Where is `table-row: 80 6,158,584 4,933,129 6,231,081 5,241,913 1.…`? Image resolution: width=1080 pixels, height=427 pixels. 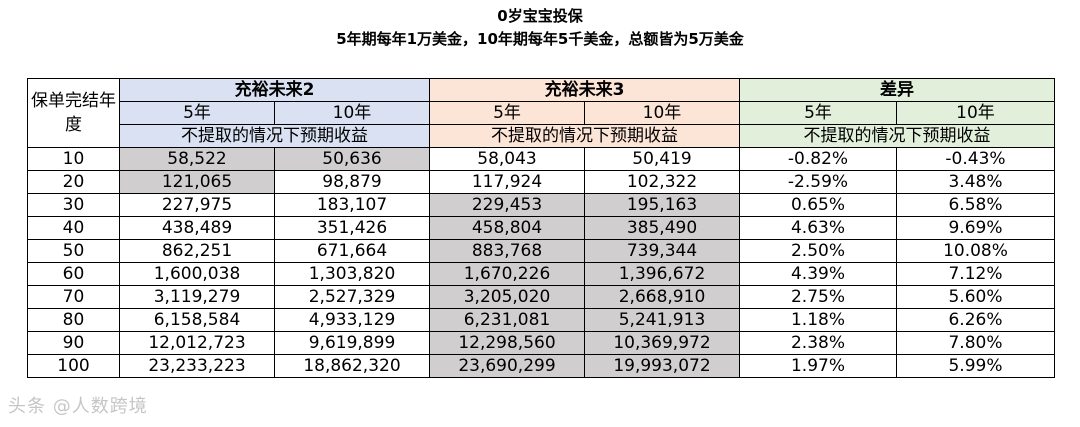
table-row: 80 6,158,584 4,933,129 6,231,081 5,241,913 1.… is located at coordinates (541, 320).